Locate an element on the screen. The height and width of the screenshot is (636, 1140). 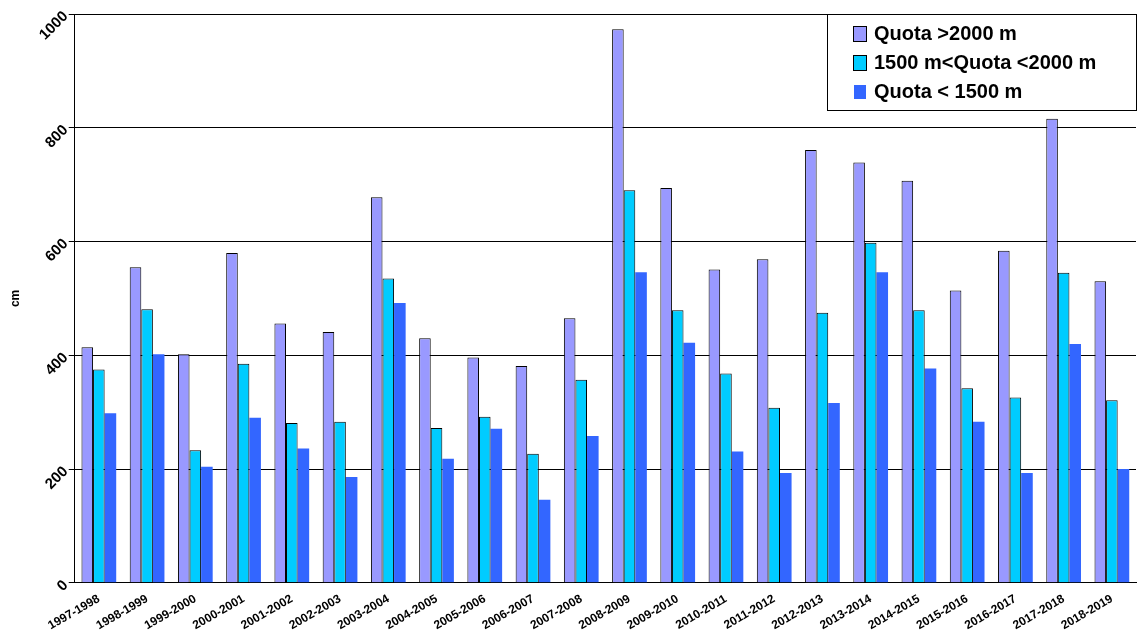
legend-label: Quota >2000 m is located at coordinates (945, 33).